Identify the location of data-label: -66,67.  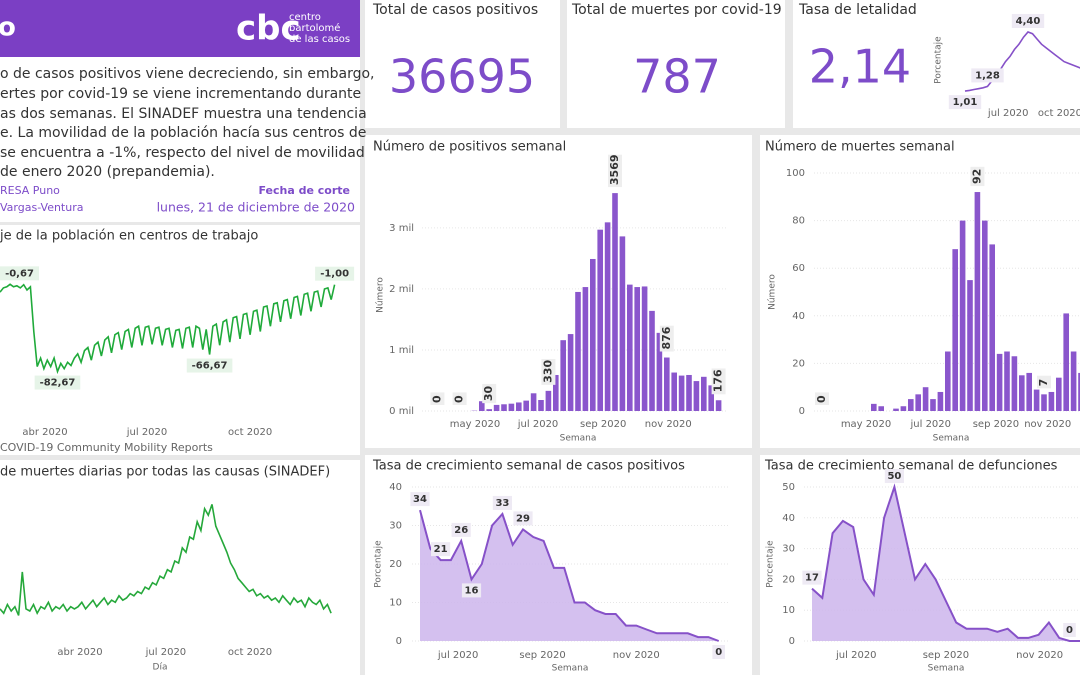
(210, 366).